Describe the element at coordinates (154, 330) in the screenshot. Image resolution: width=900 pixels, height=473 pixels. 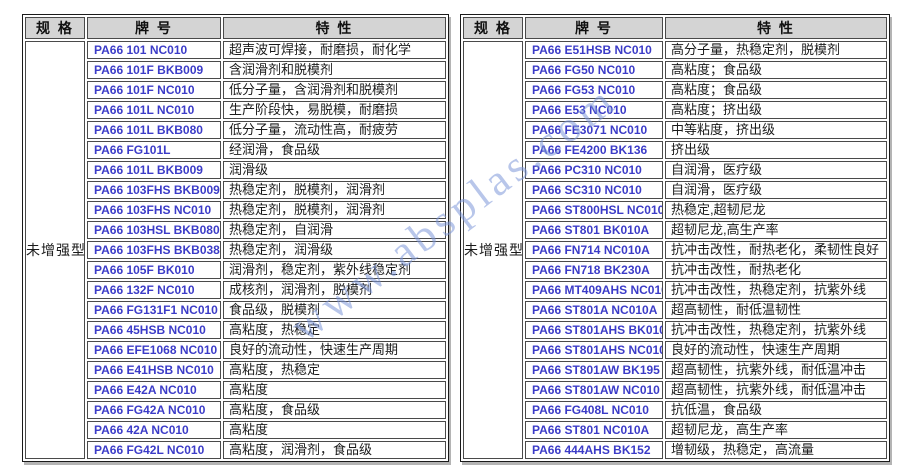
I see `grade-cell: PA66 45HSB NC010` at that location.